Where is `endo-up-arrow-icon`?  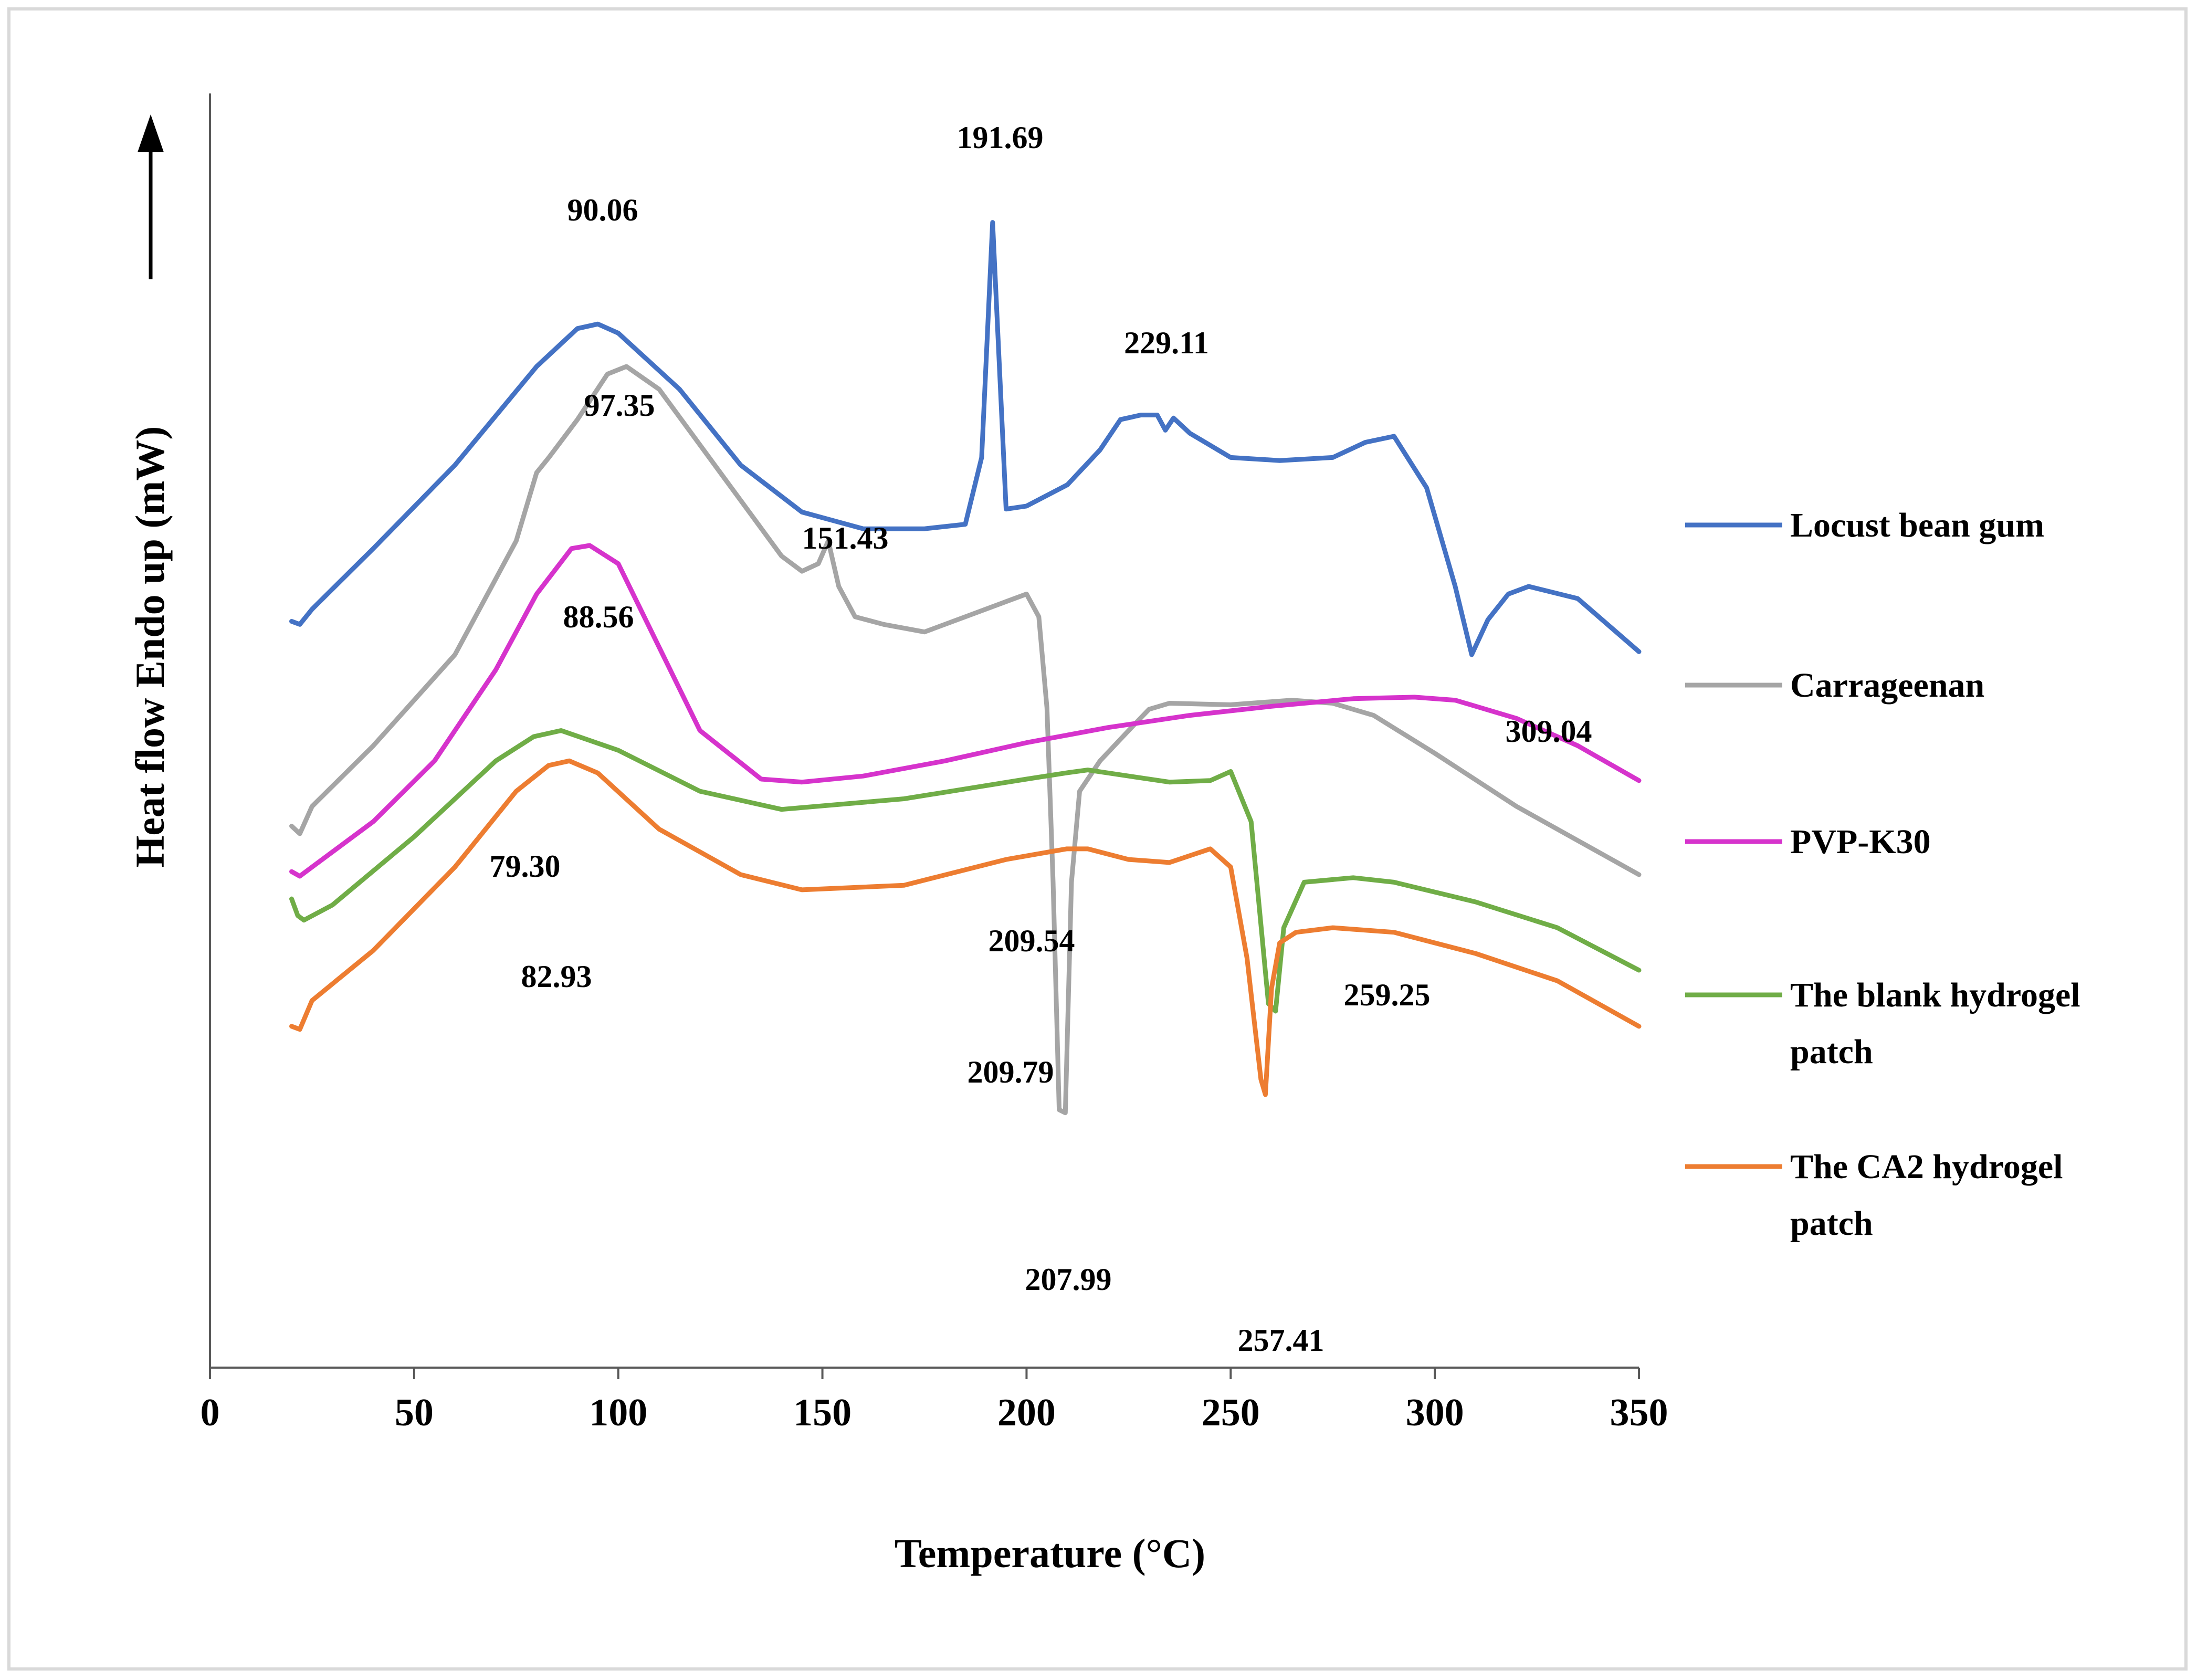 endo-up-arrow-icon is located at coordinates (151, 133).